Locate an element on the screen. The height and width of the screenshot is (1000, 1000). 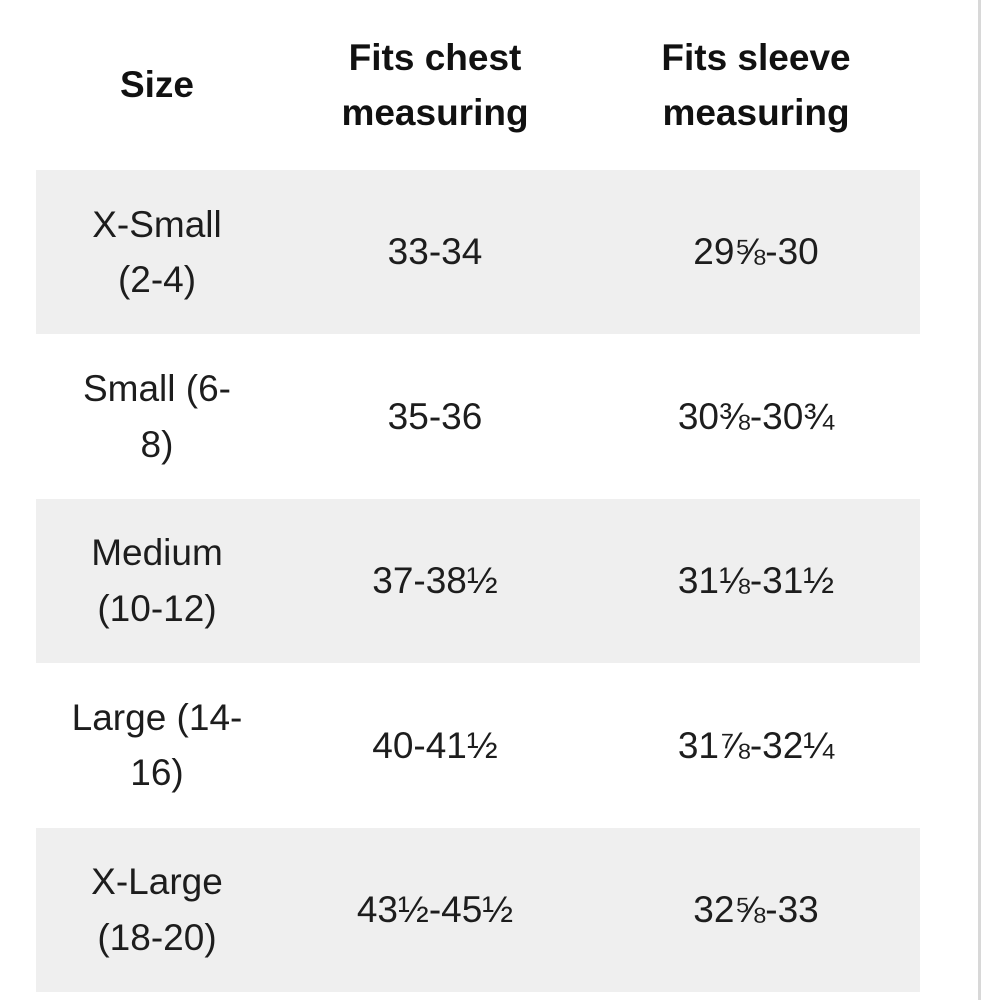
table-row: Medium (10-12) 37-38½ 31⅛-31½ is located at coordinates (478, 581).